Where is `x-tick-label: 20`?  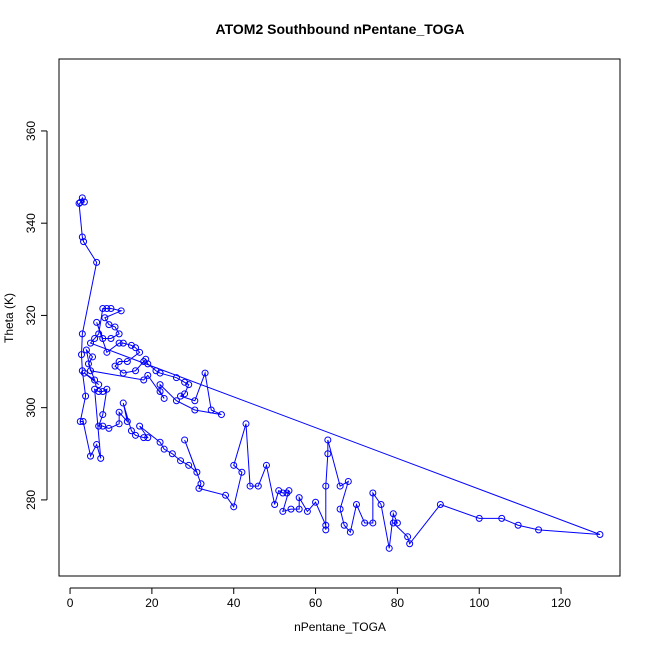
x-tick-label: 20 is located at coordinates (152, 603).